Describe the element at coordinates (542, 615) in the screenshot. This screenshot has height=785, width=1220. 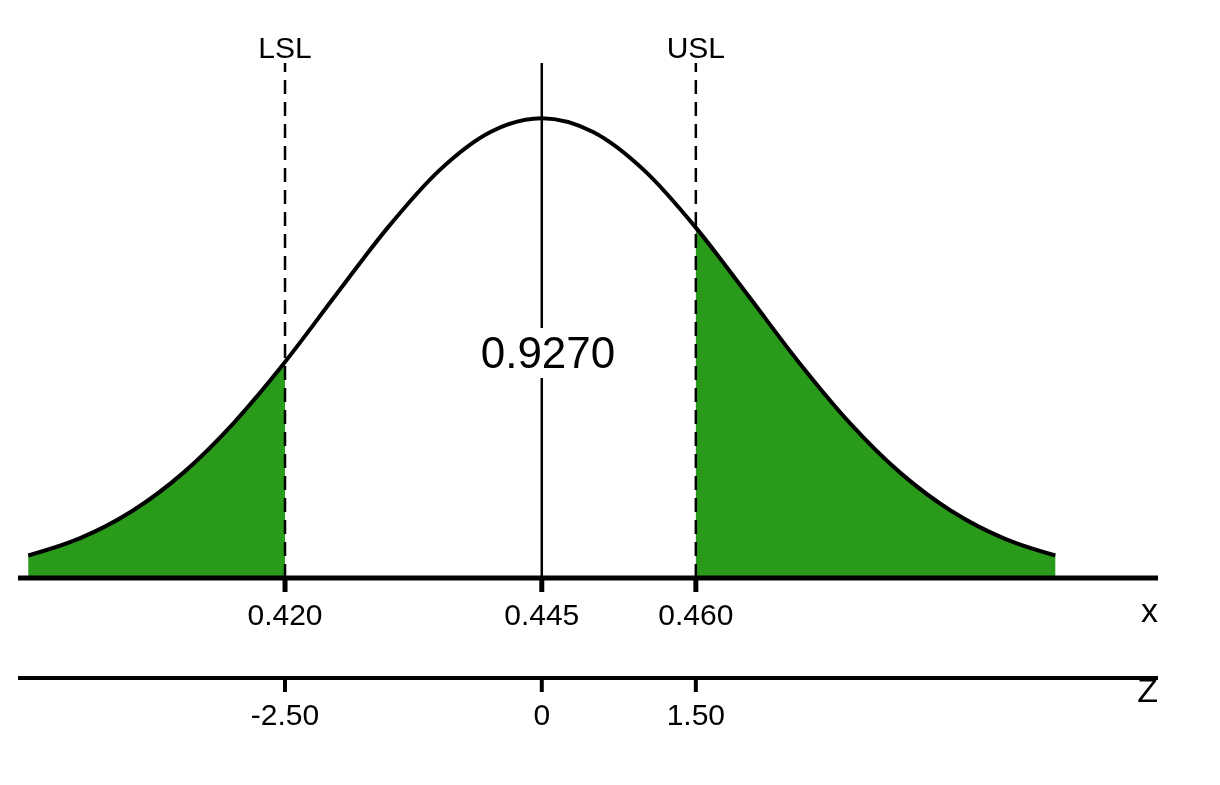
I see `x-tick-label: 0.445` at that location.